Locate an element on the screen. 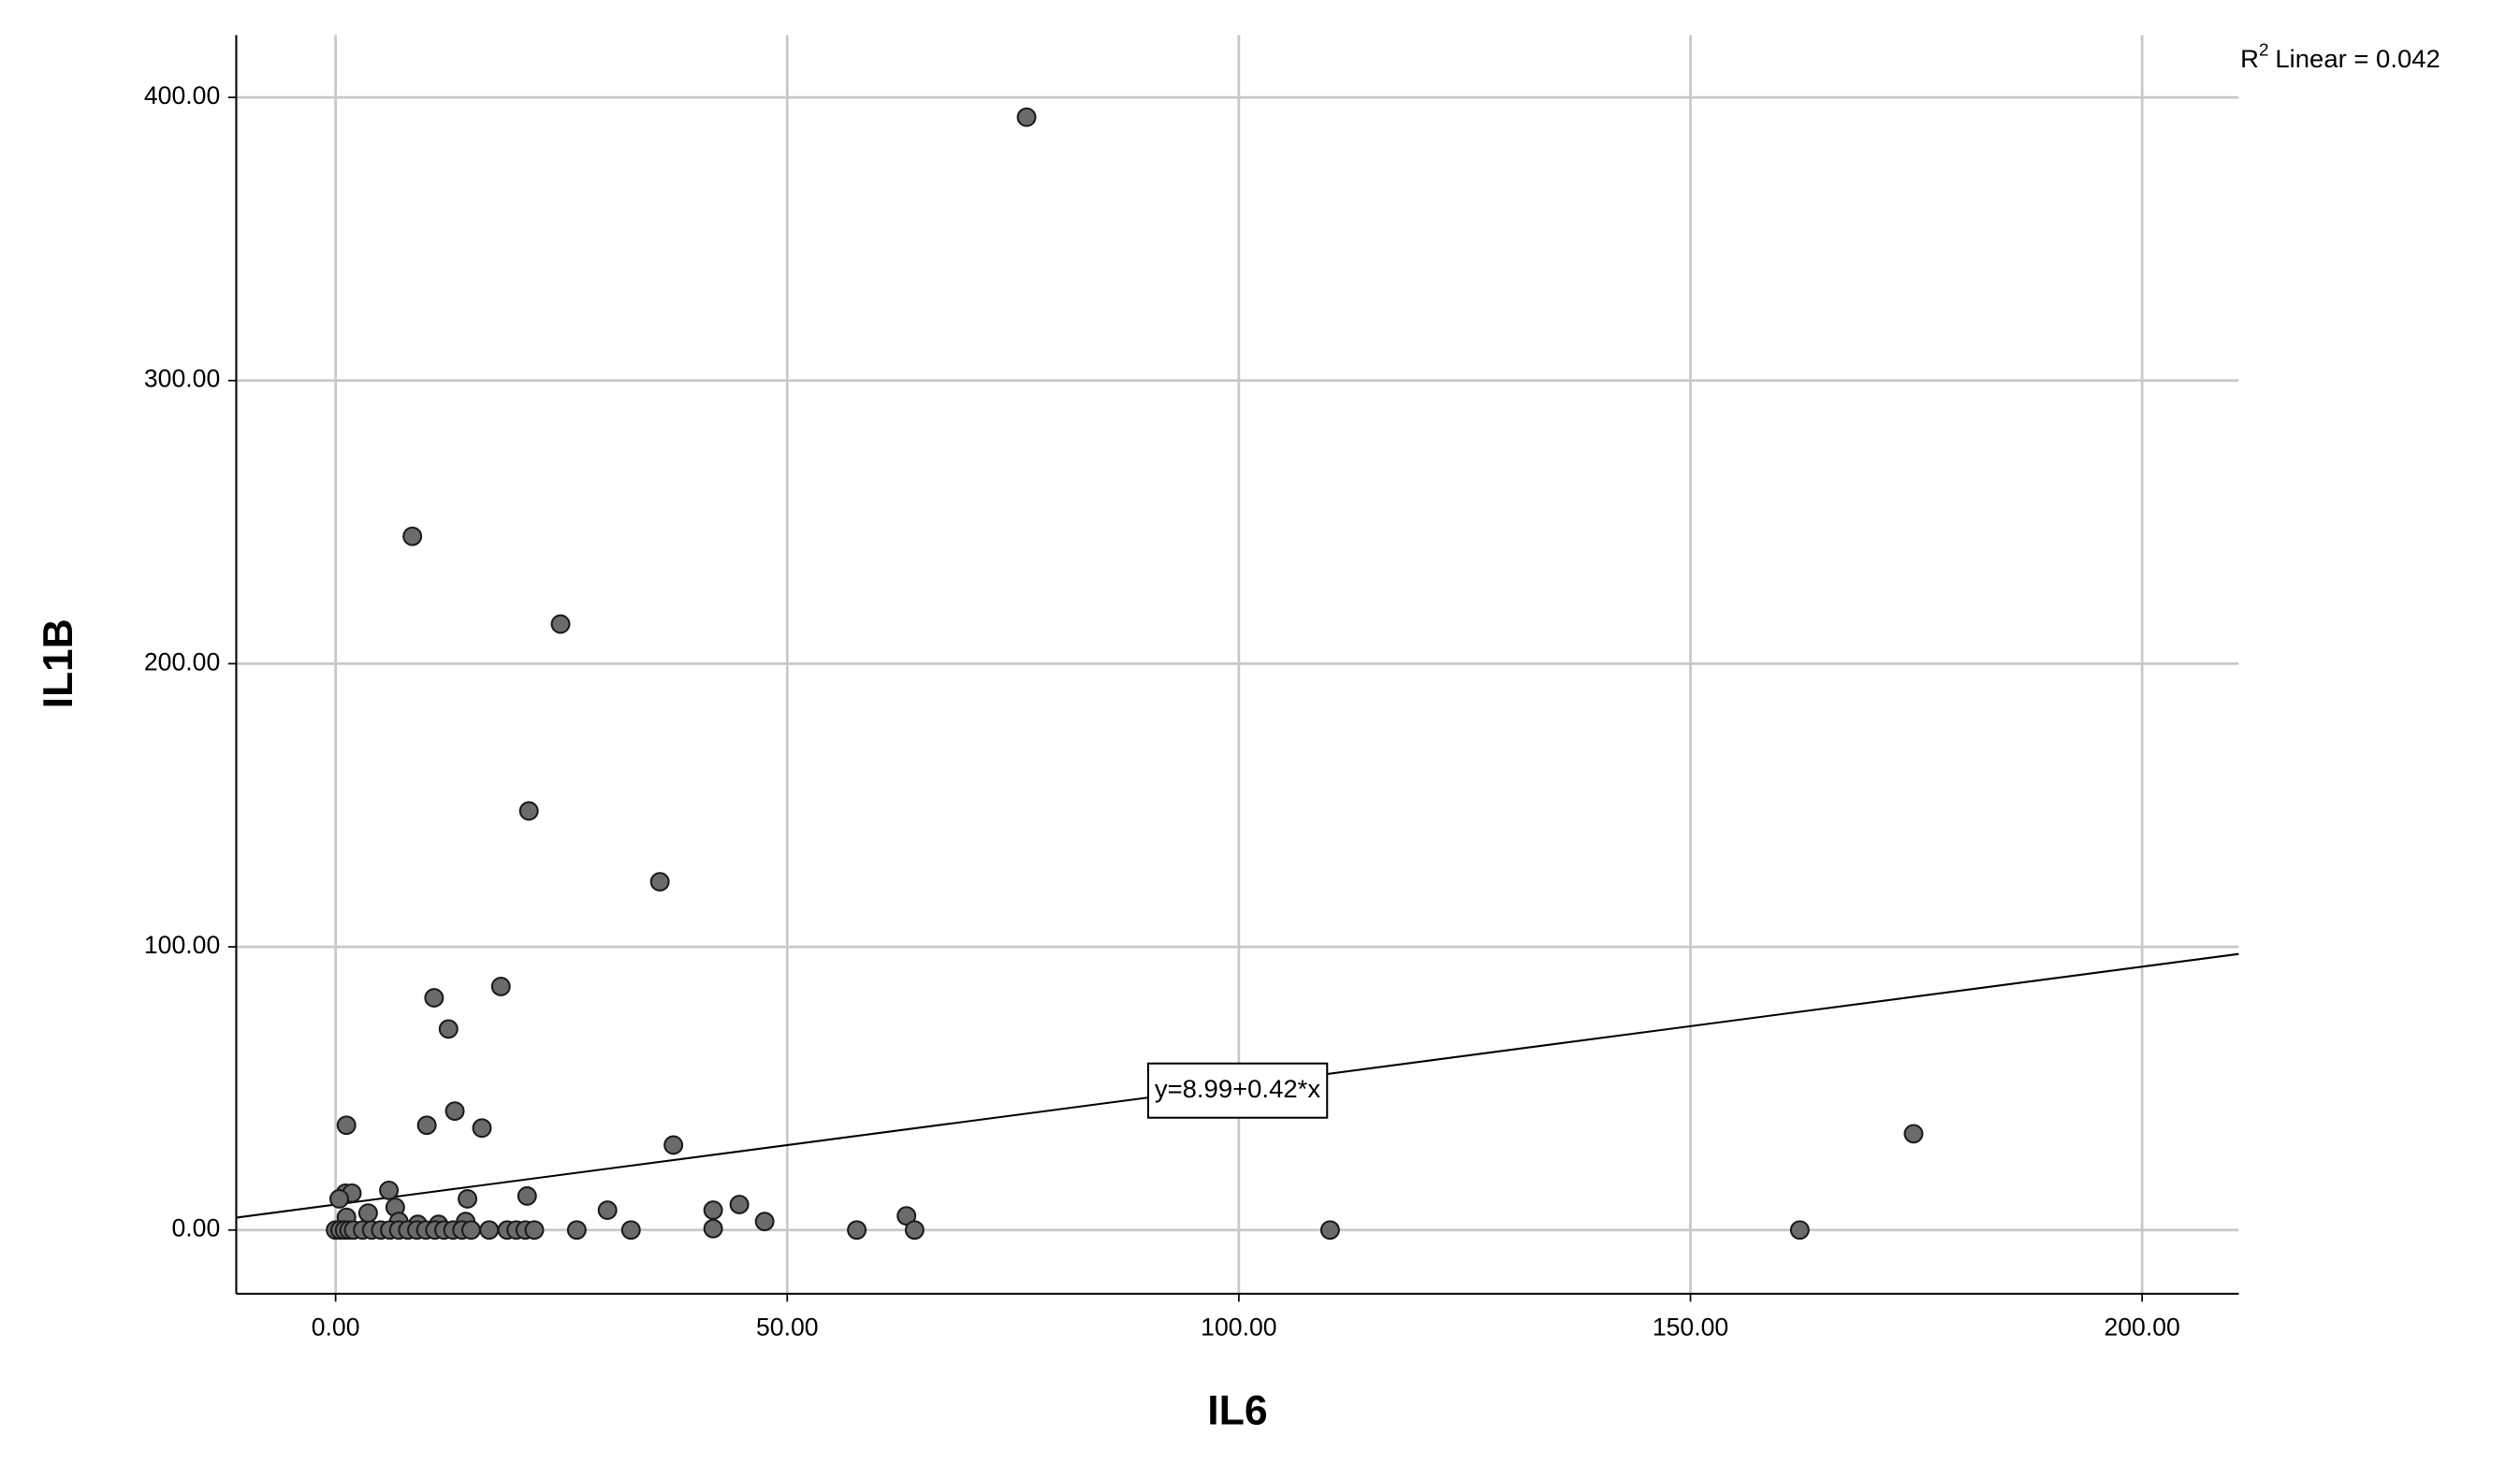 This screenshot has width=2520, height=1466. y-tick-label: 300.00 is located at coordinates (182, 379).